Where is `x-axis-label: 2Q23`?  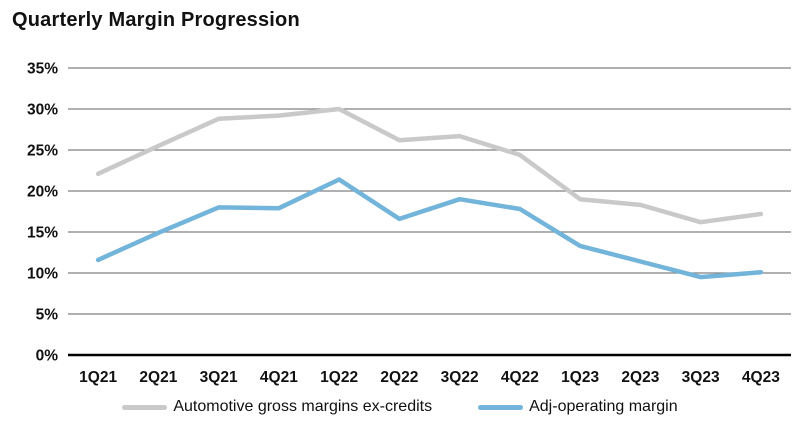 x-axis-label: 2Q23 is located at coordinates (640, 377).